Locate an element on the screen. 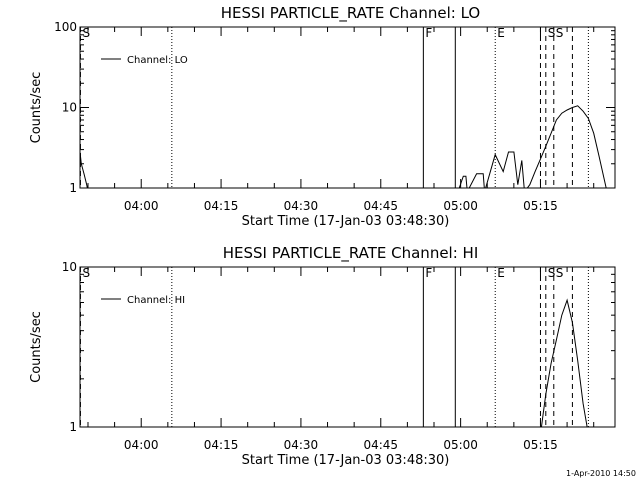  legend-label: Channel: LO is located at coordinates (157, 60).